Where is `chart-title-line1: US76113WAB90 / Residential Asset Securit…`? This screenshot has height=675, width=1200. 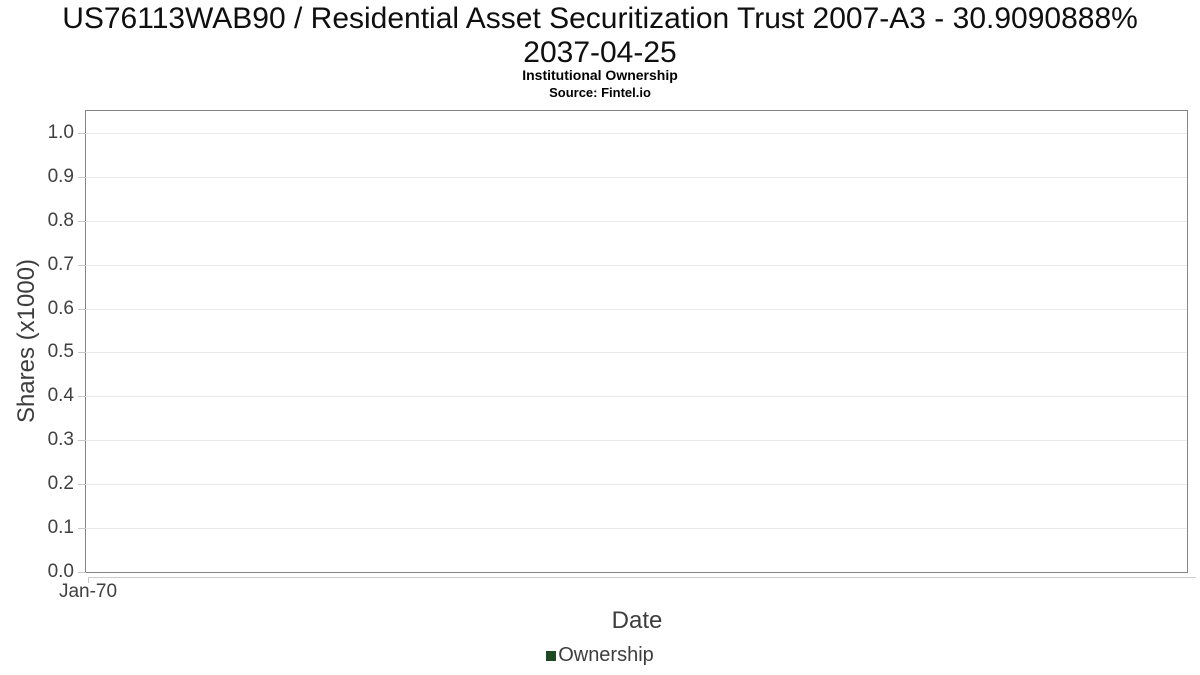 chart-title-line1: US76113WAB90 / Residential Asset Securit… is located at coordinates (600, 18).